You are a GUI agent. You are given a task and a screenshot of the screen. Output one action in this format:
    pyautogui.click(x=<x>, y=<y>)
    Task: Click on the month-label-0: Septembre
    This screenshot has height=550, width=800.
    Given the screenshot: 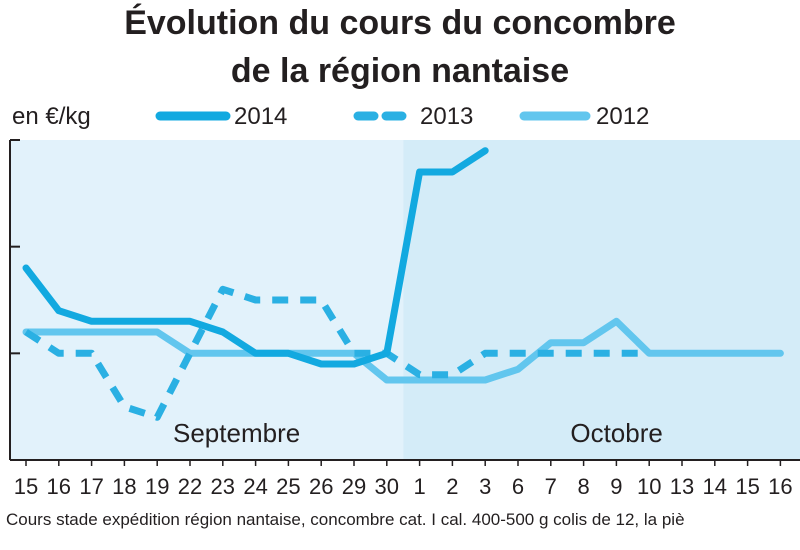 What is the action you would take?
    pyautogui.click(x=236, y=433)
    